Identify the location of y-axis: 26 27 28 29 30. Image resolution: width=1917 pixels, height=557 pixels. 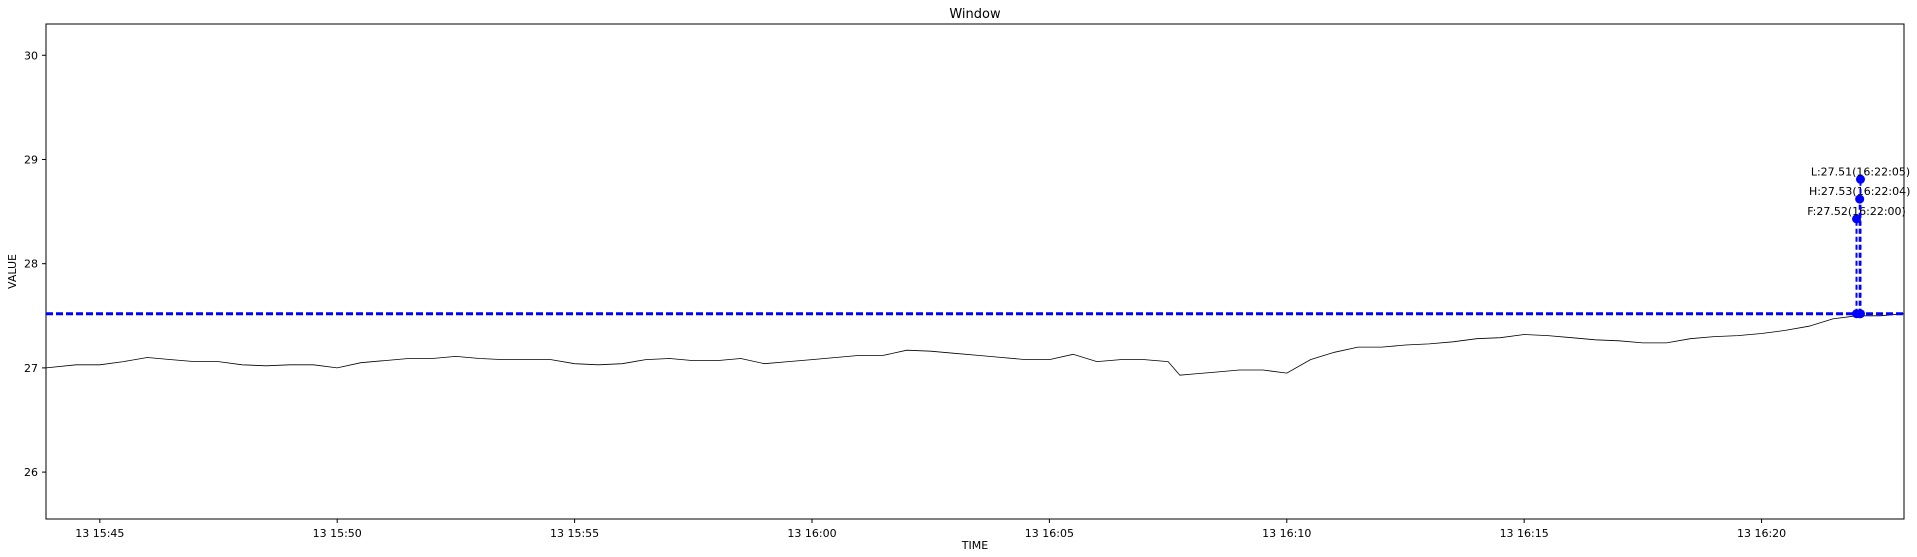
(35, 264).